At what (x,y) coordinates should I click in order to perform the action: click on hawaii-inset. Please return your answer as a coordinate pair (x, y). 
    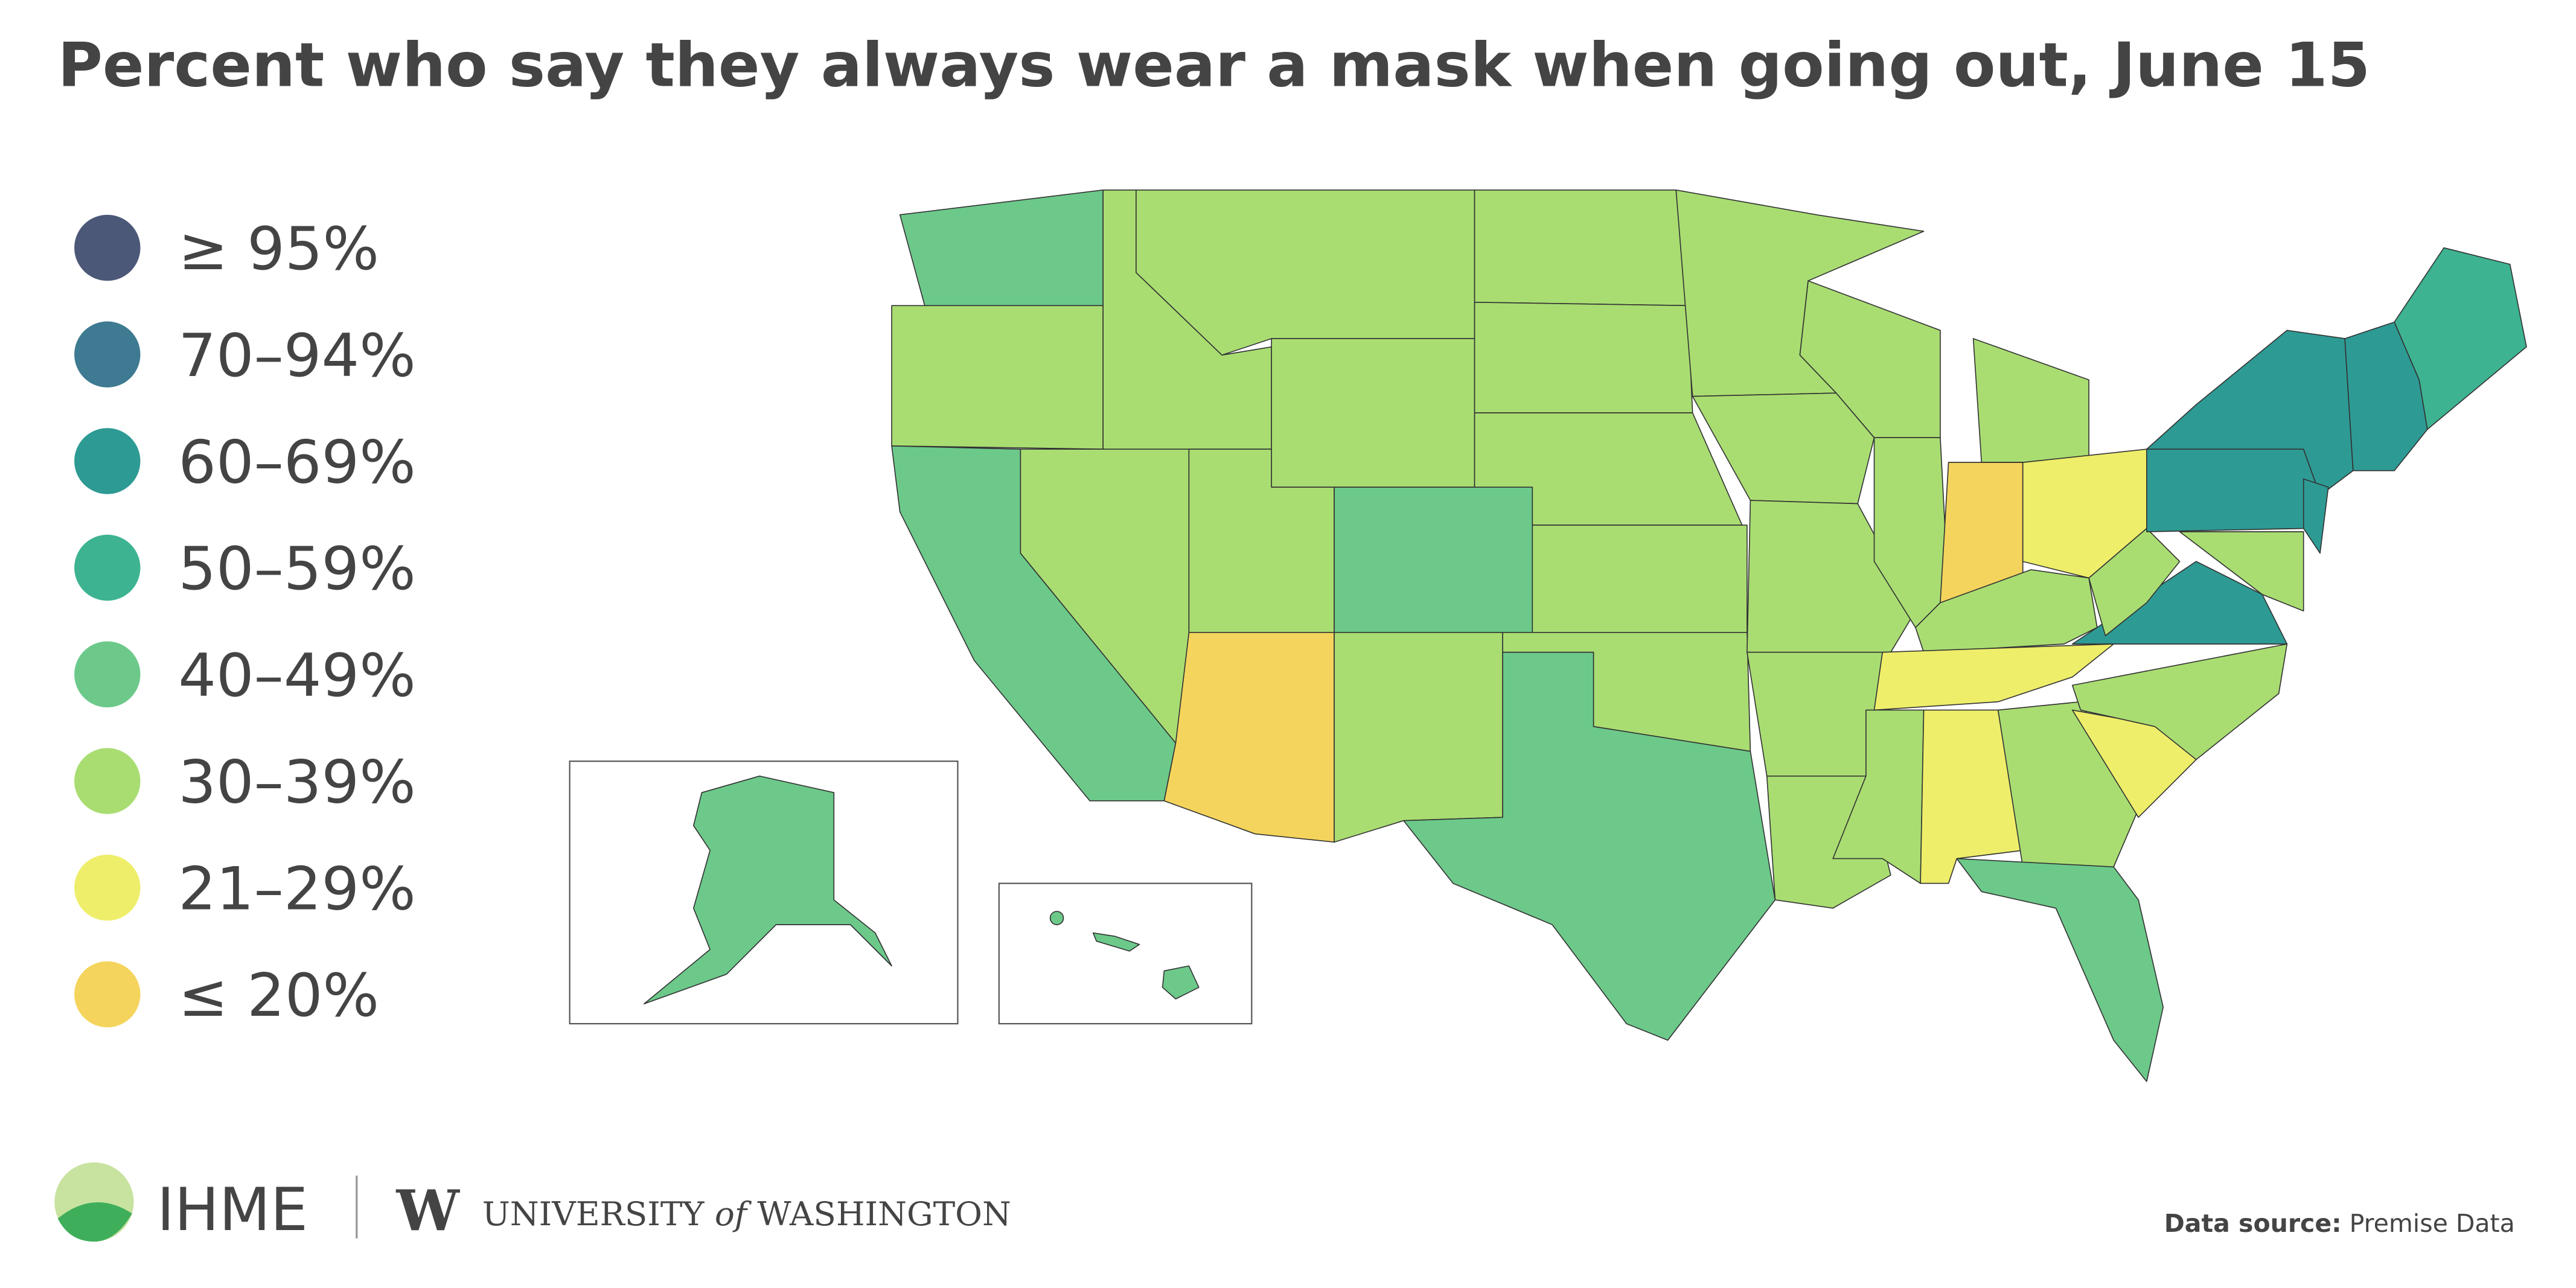
    Looking at the image, I should click on (1125, 953).